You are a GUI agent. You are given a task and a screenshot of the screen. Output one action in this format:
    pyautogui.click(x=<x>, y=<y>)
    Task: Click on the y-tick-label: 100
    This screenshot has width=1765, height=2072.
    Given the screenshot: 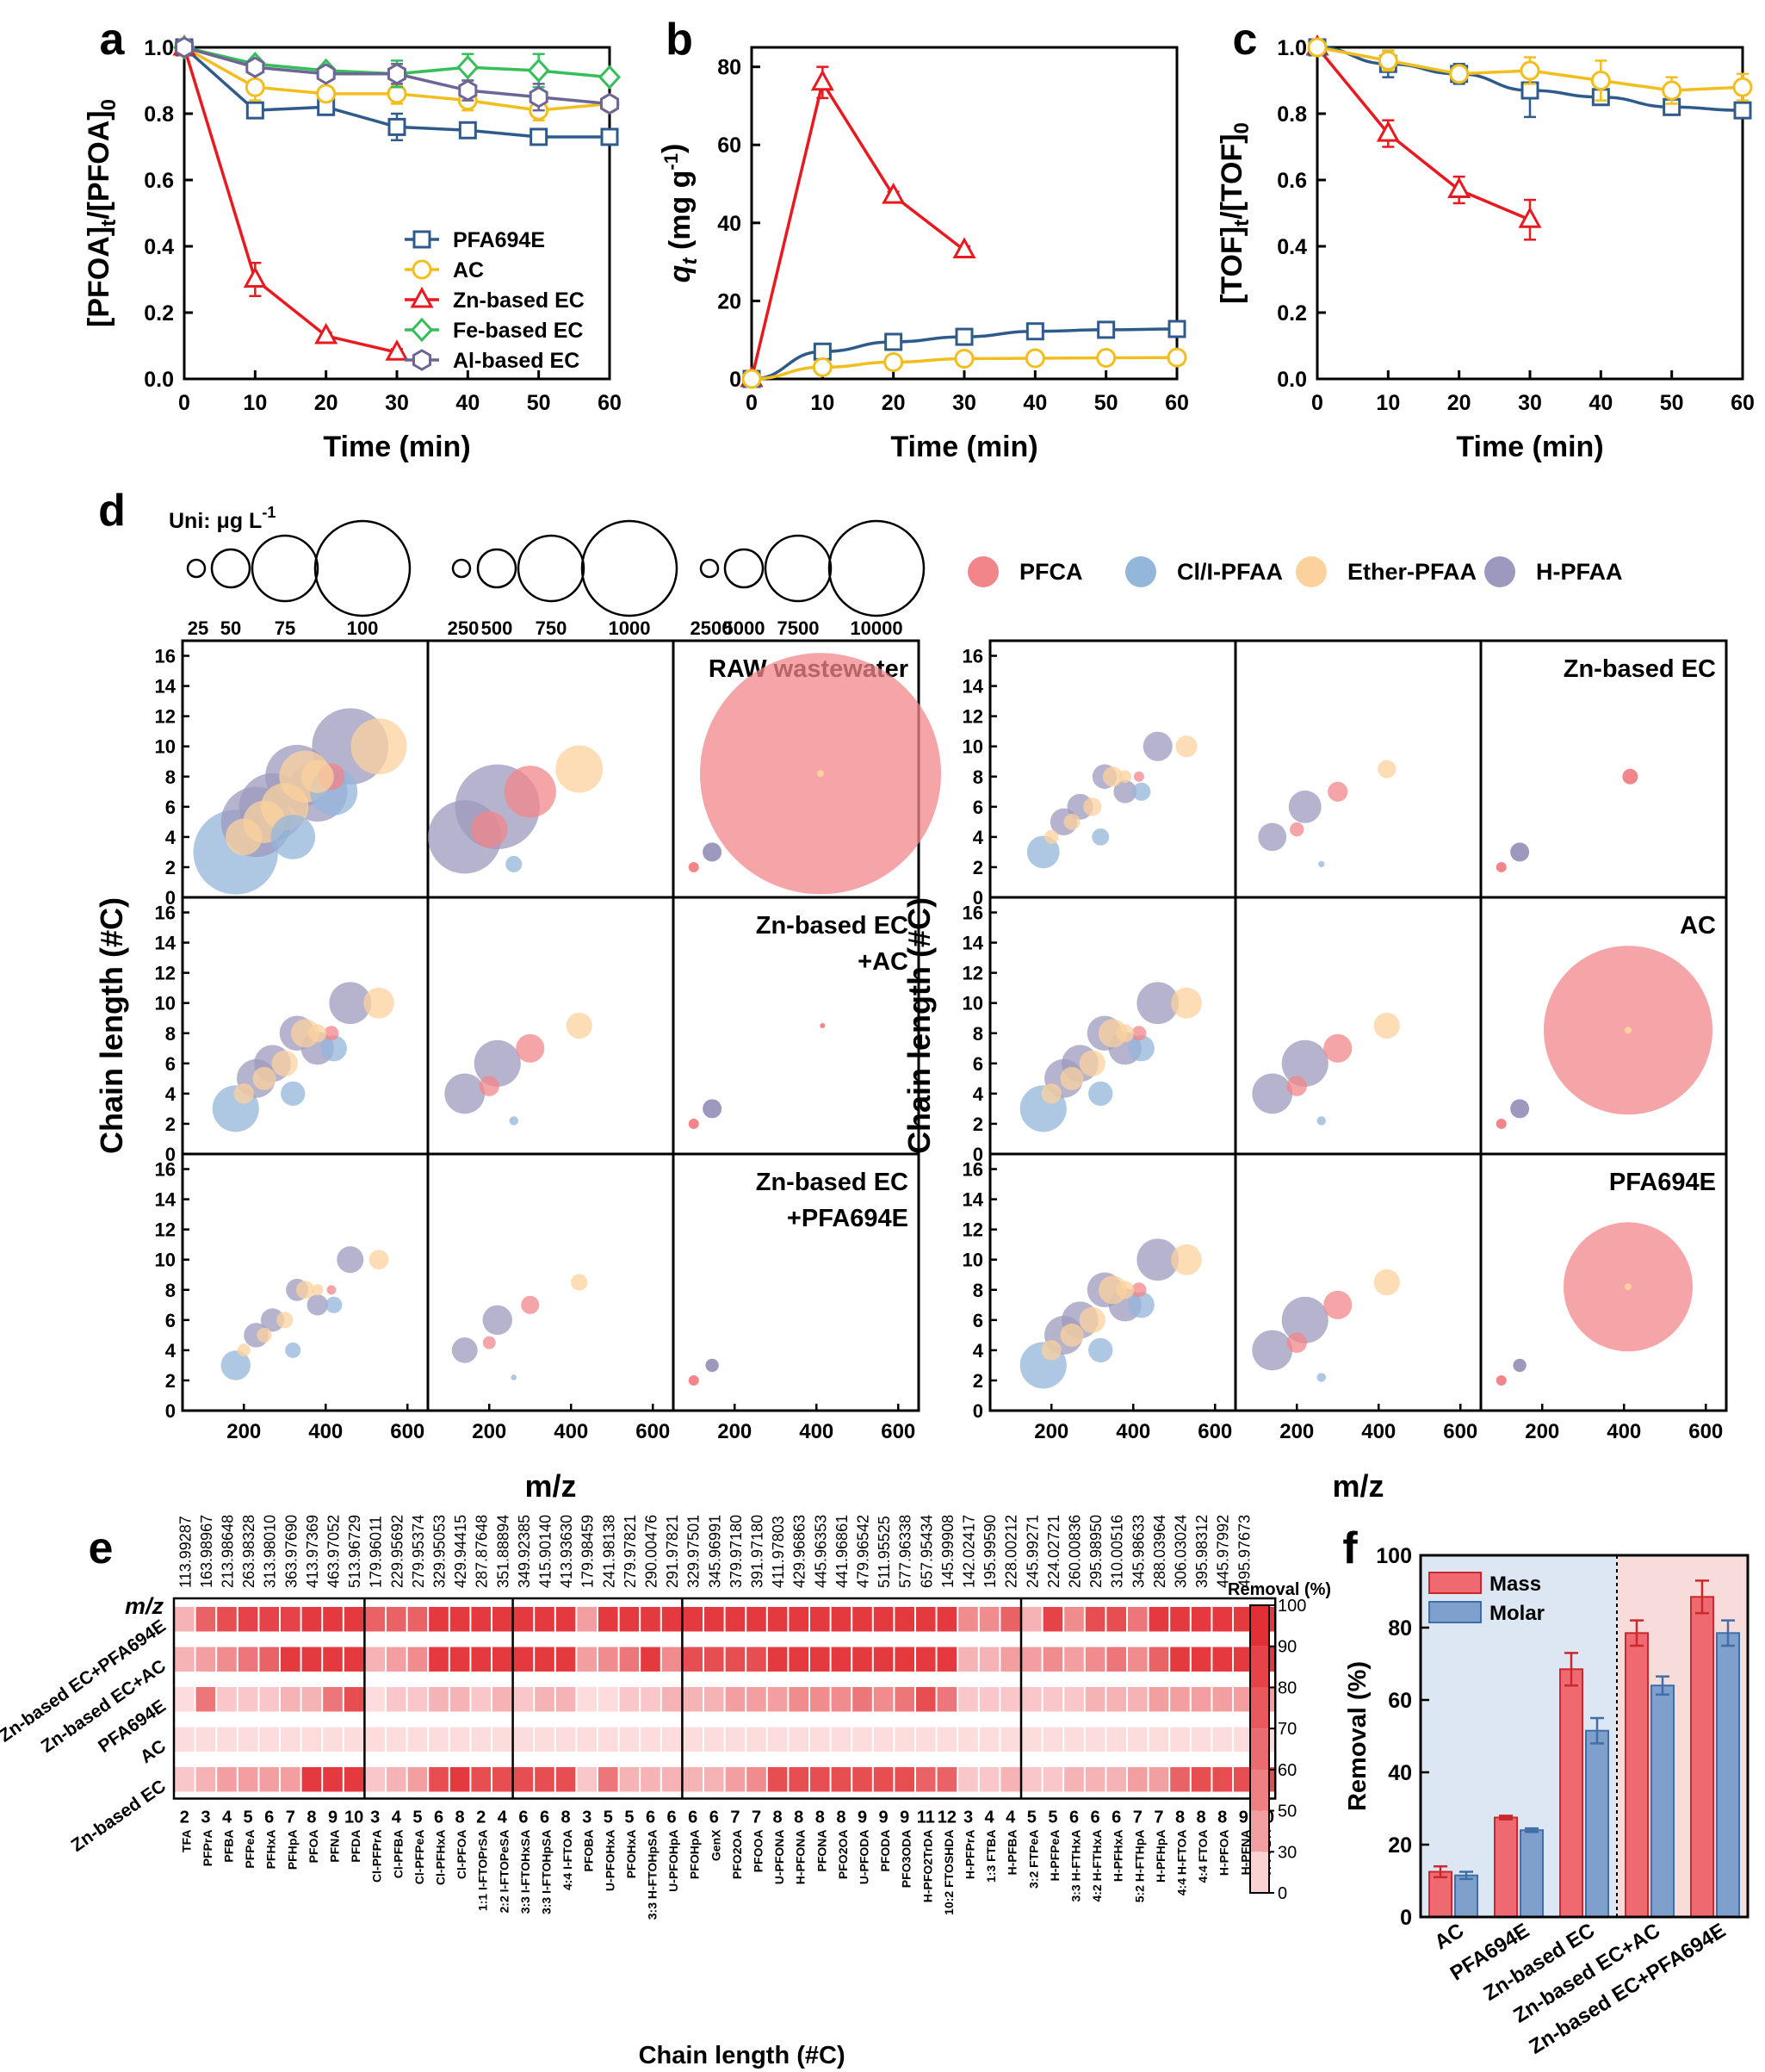 What is the action you would take?
    pyautogui.click(x=1394, y=1556)
    